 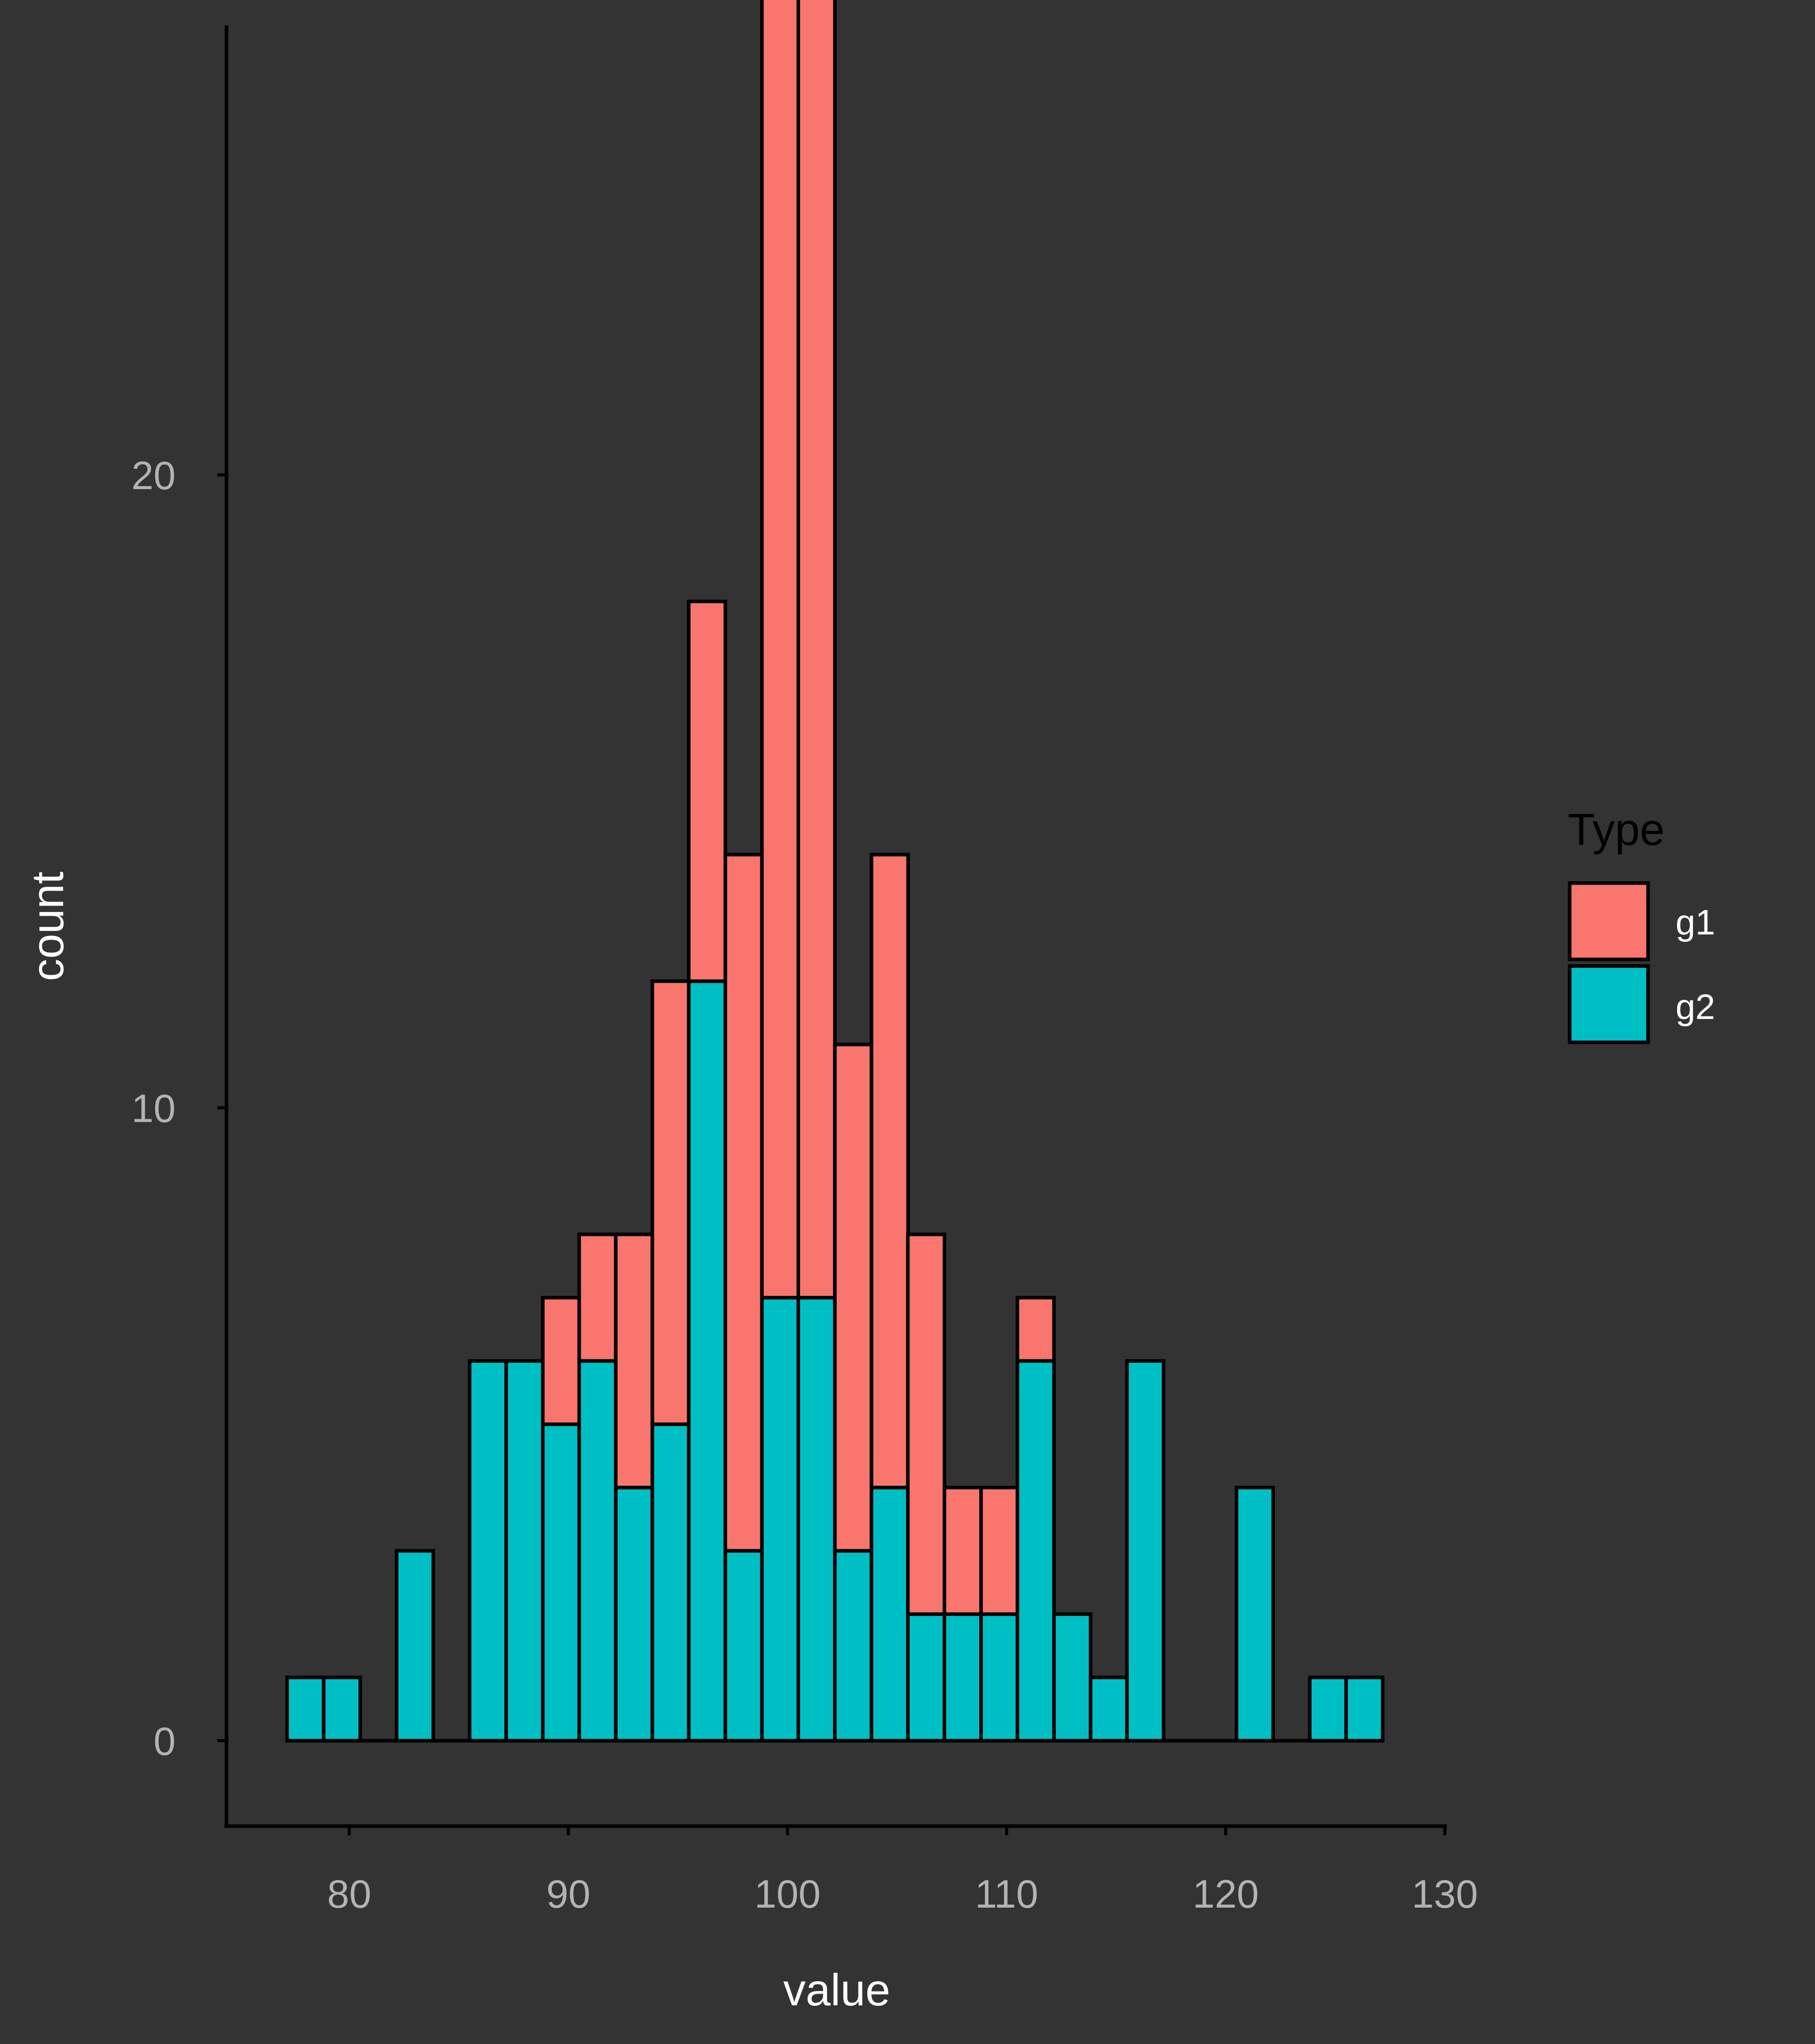 What do you see at coordinates (902, 1871) in the screenshot?
I see `x-ticks-layer: 80 90 100 110 120 130` at bounding box center [902, 1871].